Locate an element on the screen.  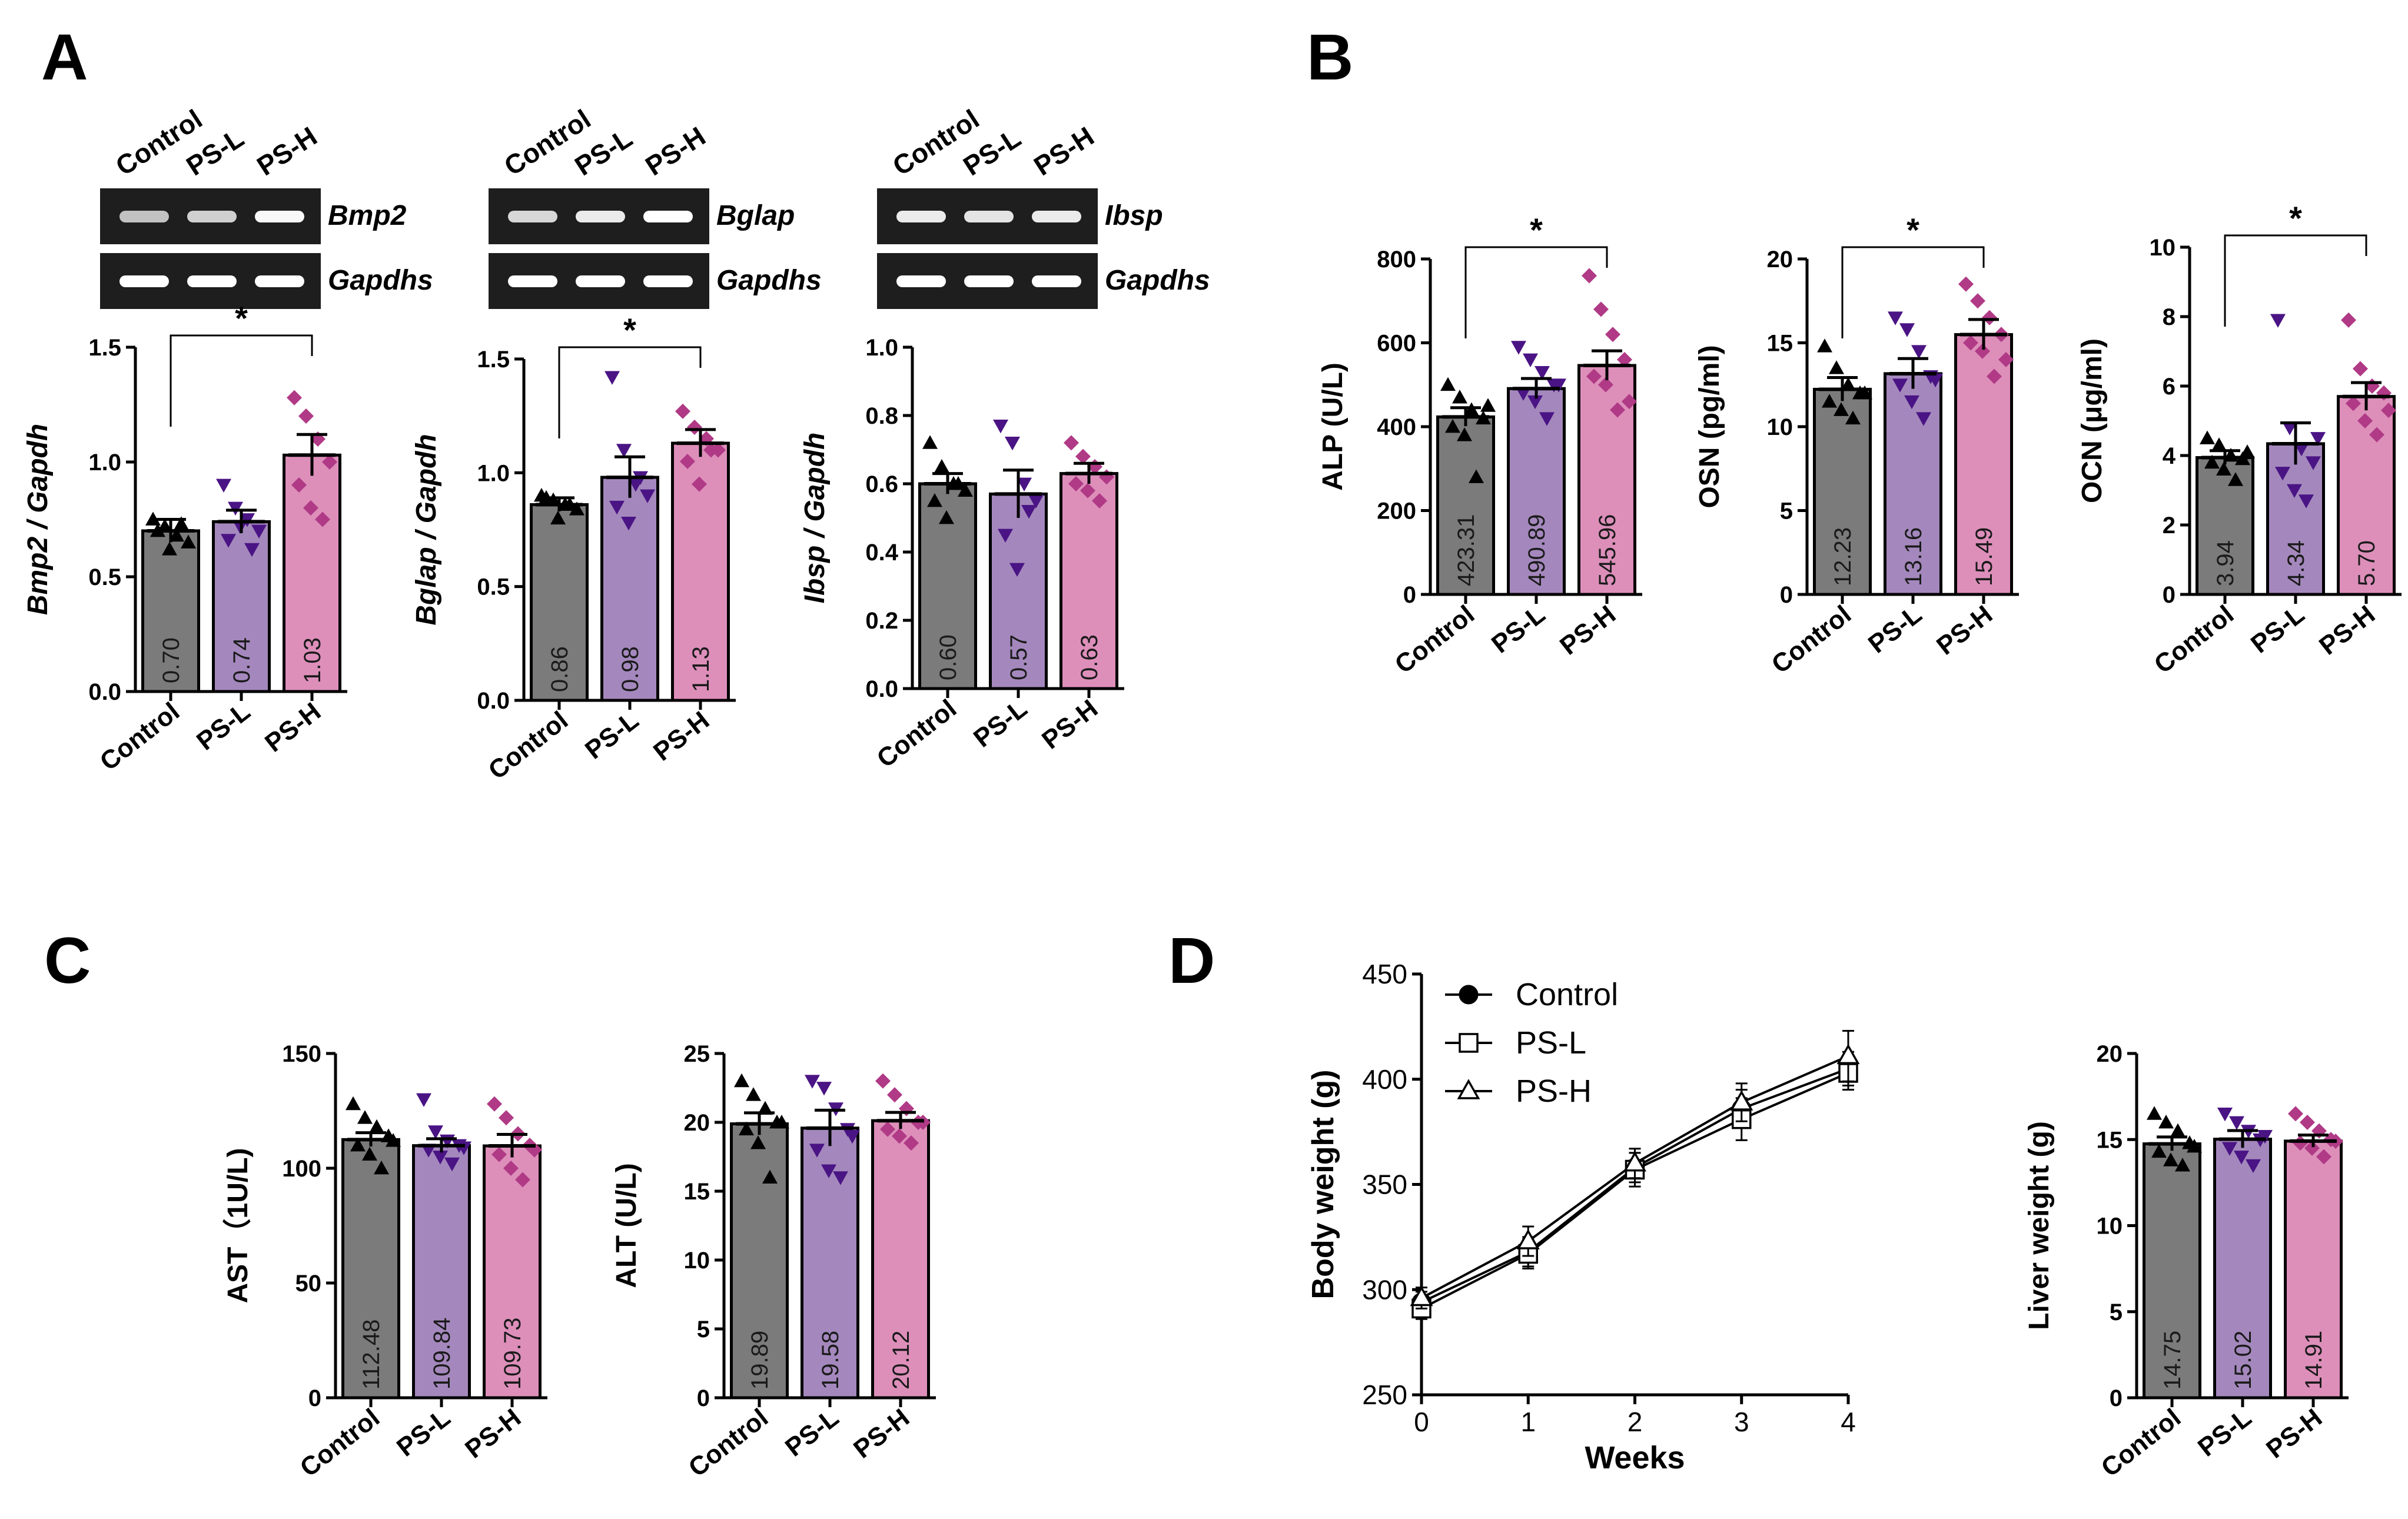
gel-row-label-bmp2: Bmp2 is located at coordinates (367, 216).